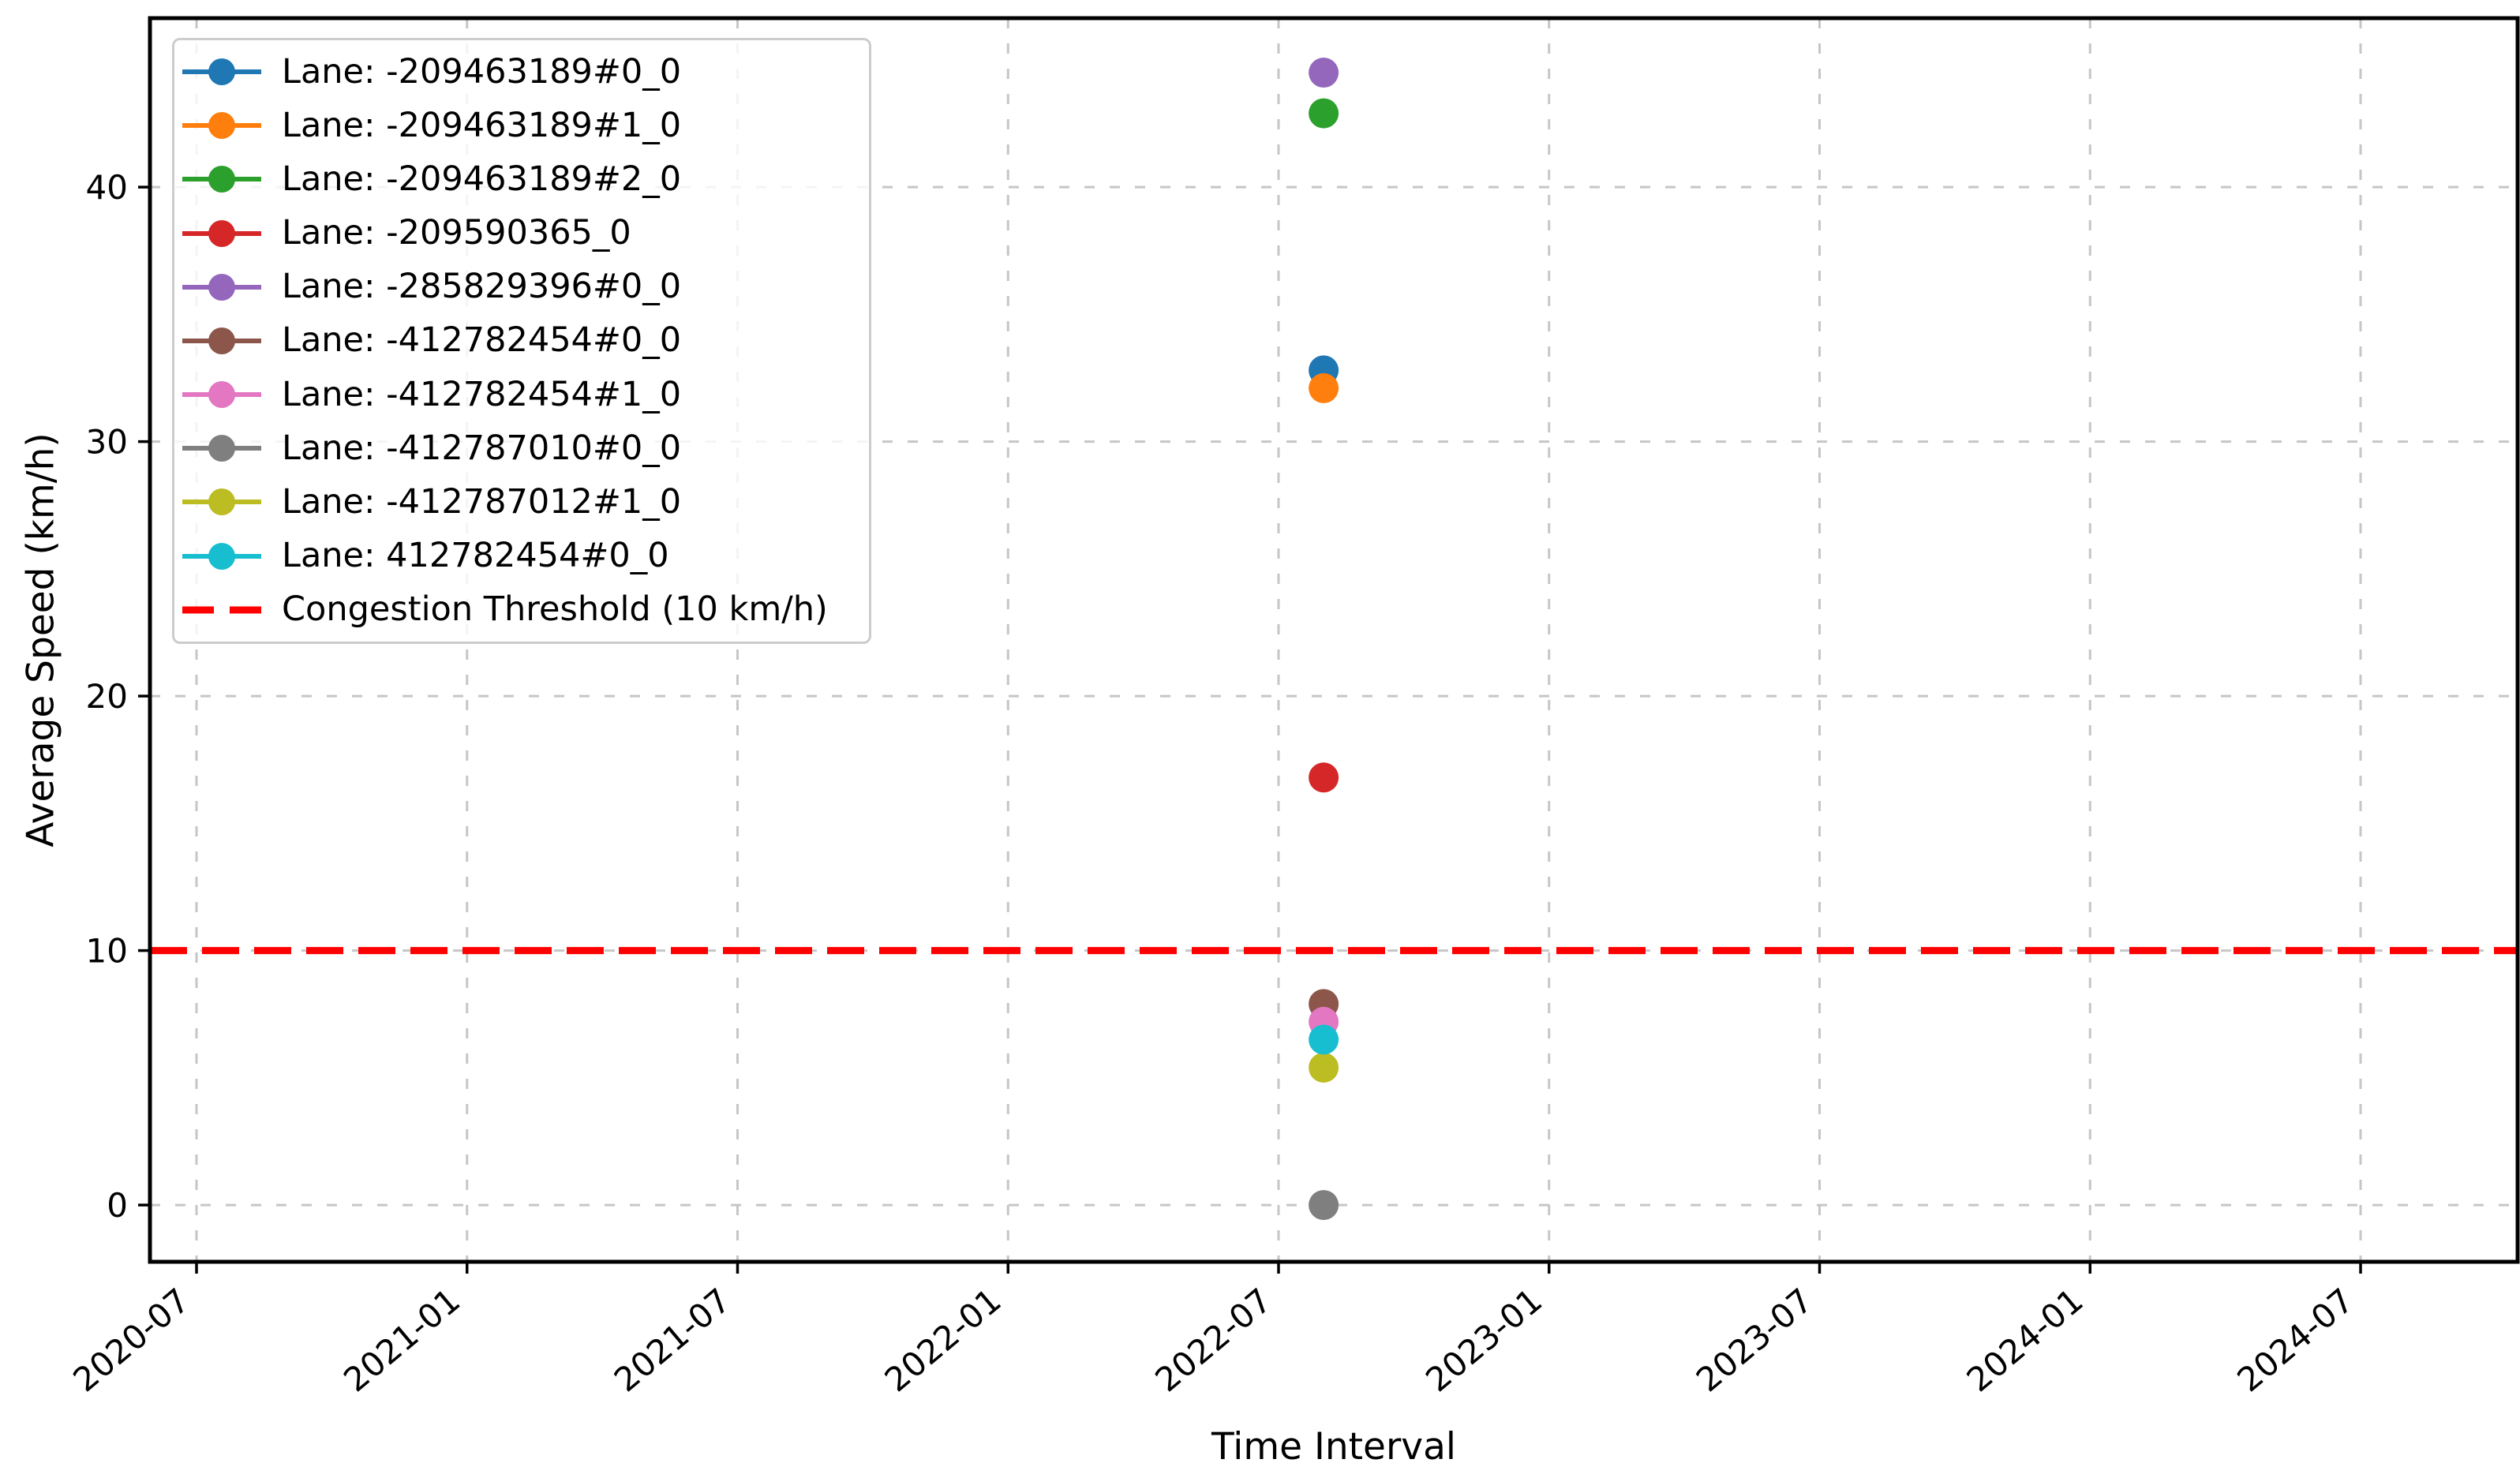  I want to click on legend-label: Lane: -285829396#0_0, so click(482, 287).